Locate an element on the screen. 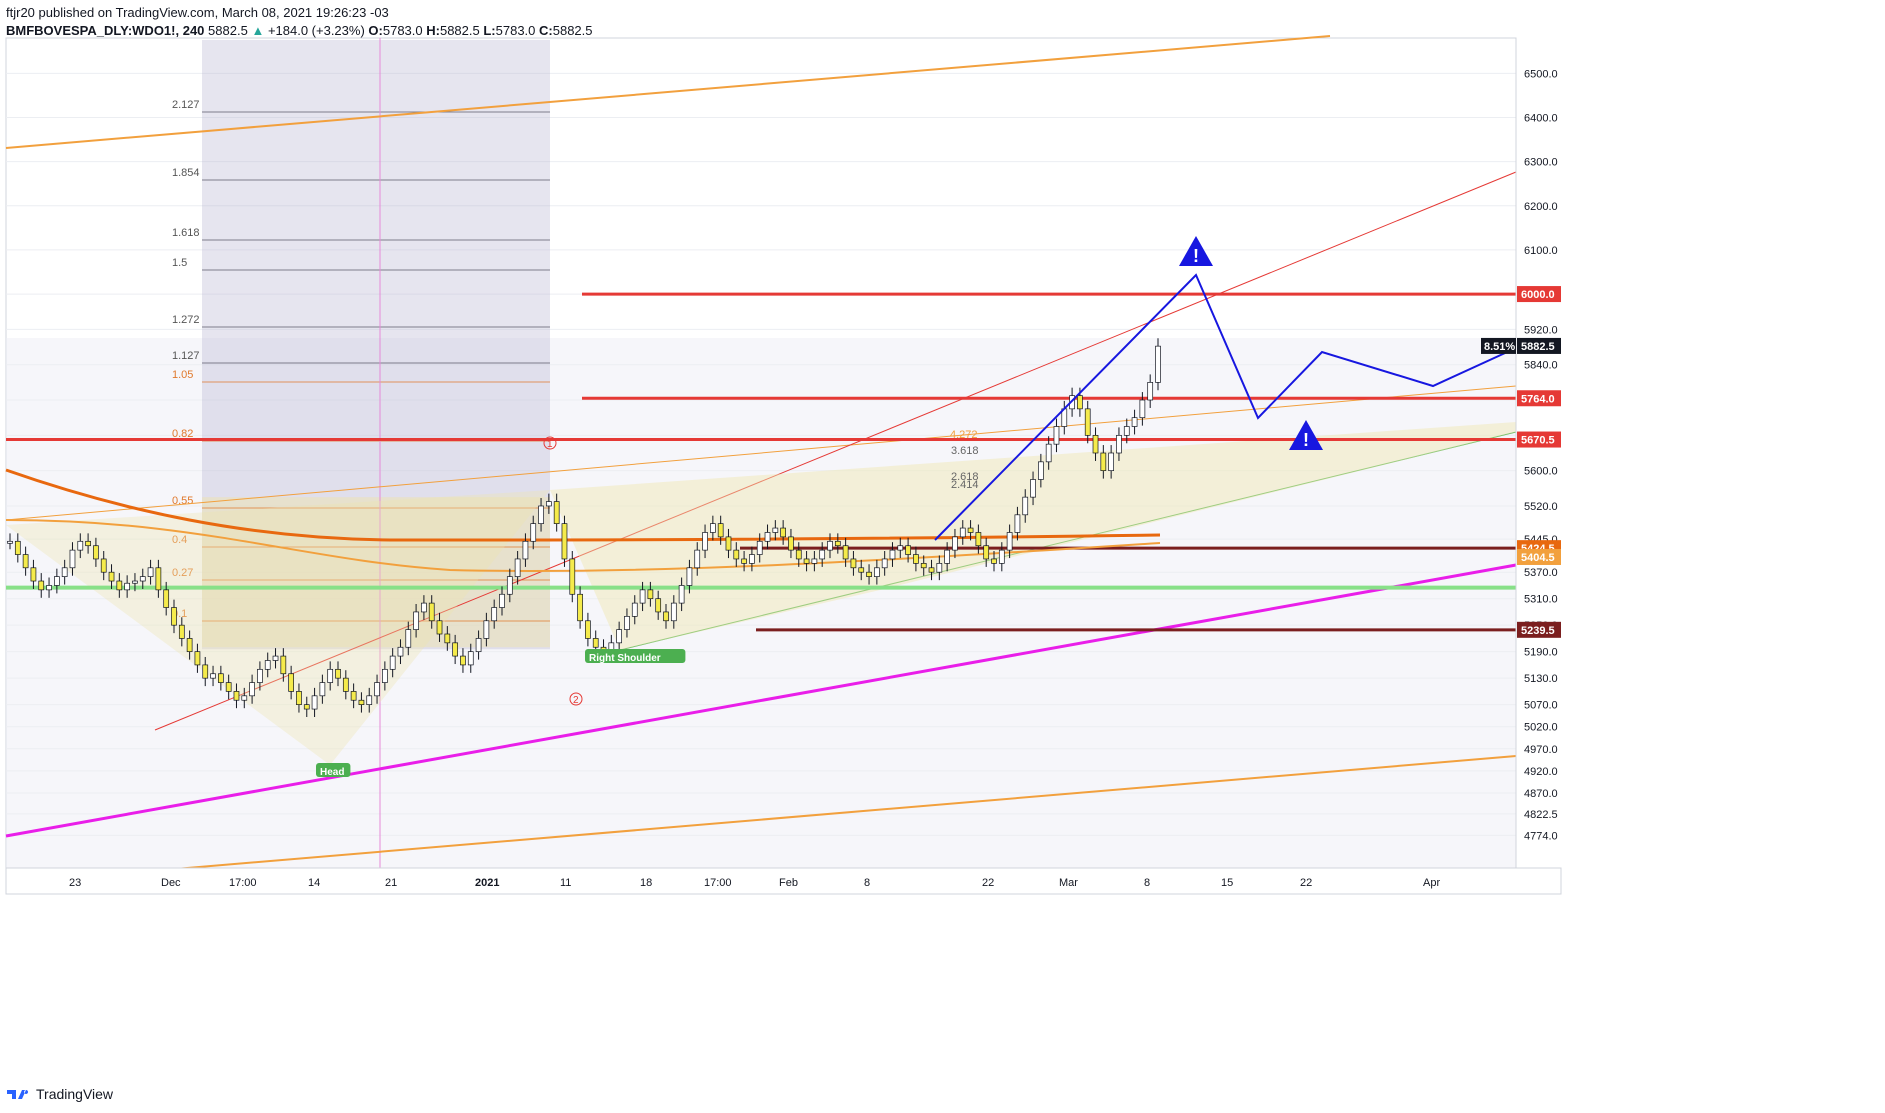 This screenshot has height=1113, width=1885. symbol: BMFBOVESPA_DLY:WDO1!, 240 is located at coordinates (105, 30).